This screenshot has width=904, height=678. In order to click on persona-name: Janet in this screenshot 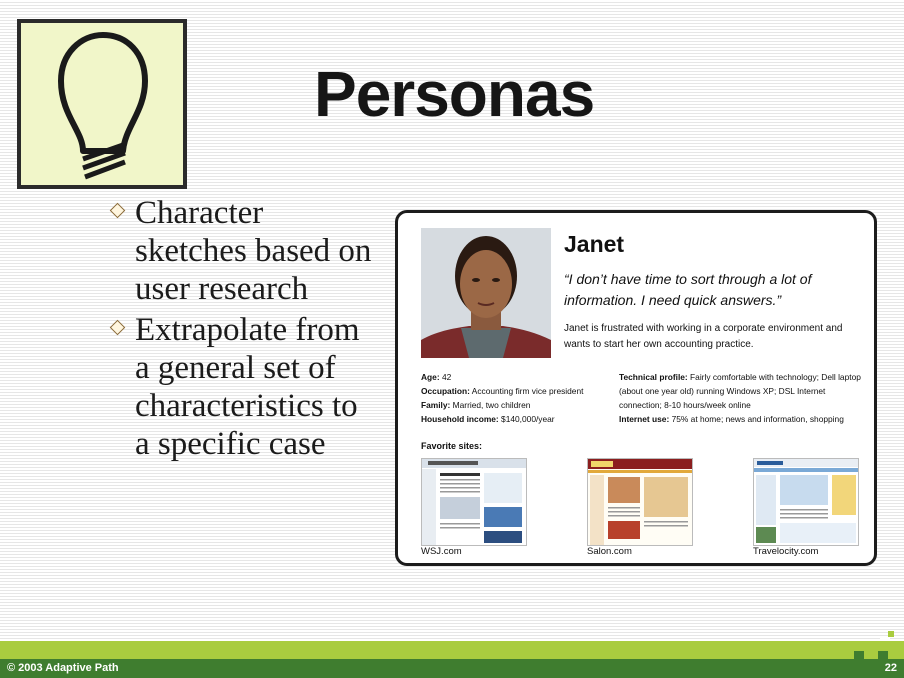, I will do `click(594, 244)`.